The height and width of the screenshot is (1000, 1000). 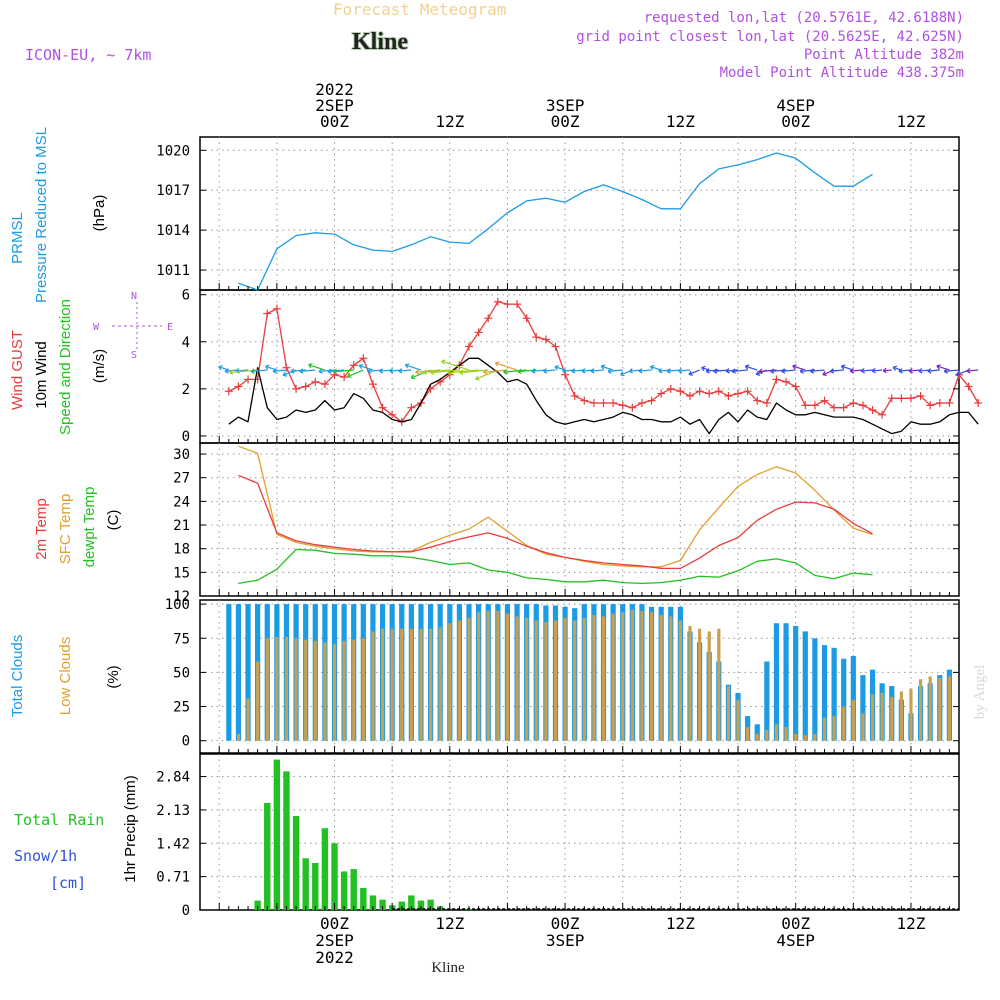 I want to click on time-label-bottom: 00Z, so click(x=795, y=923).